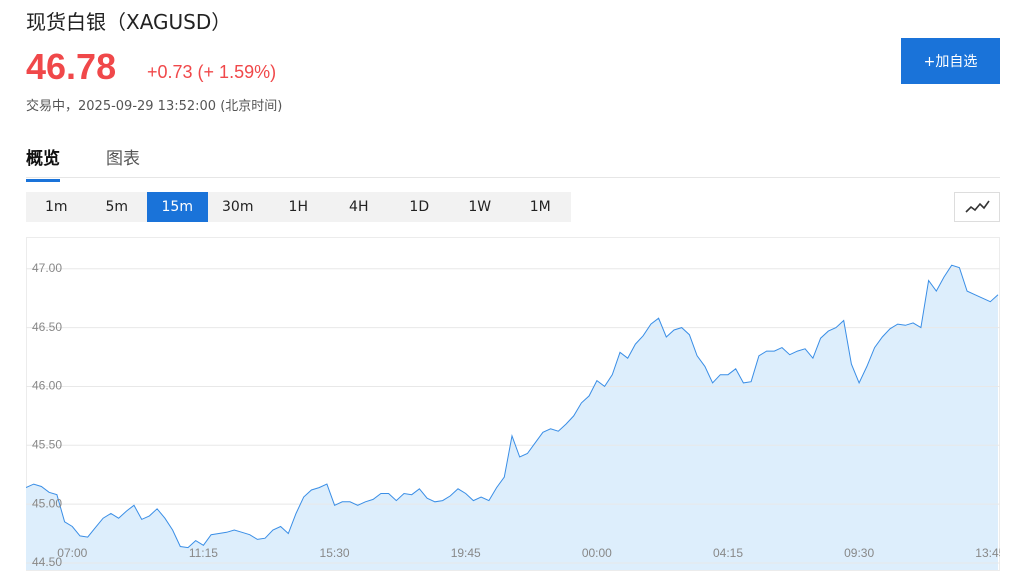 The height and width of the screenshot is (586, 1024). I want to click on chart-icon, so click(977, 206).